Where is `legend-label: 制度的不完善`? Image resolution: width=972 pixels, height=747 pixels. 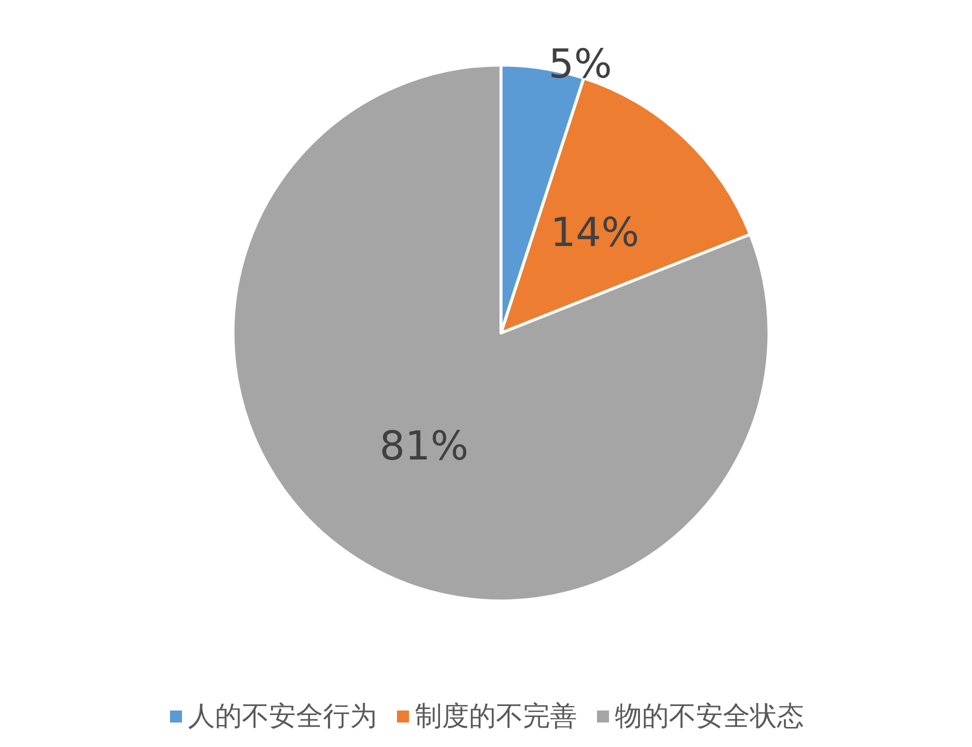 legend-label: 制度的不完善 is located at coordinates (496, 716).